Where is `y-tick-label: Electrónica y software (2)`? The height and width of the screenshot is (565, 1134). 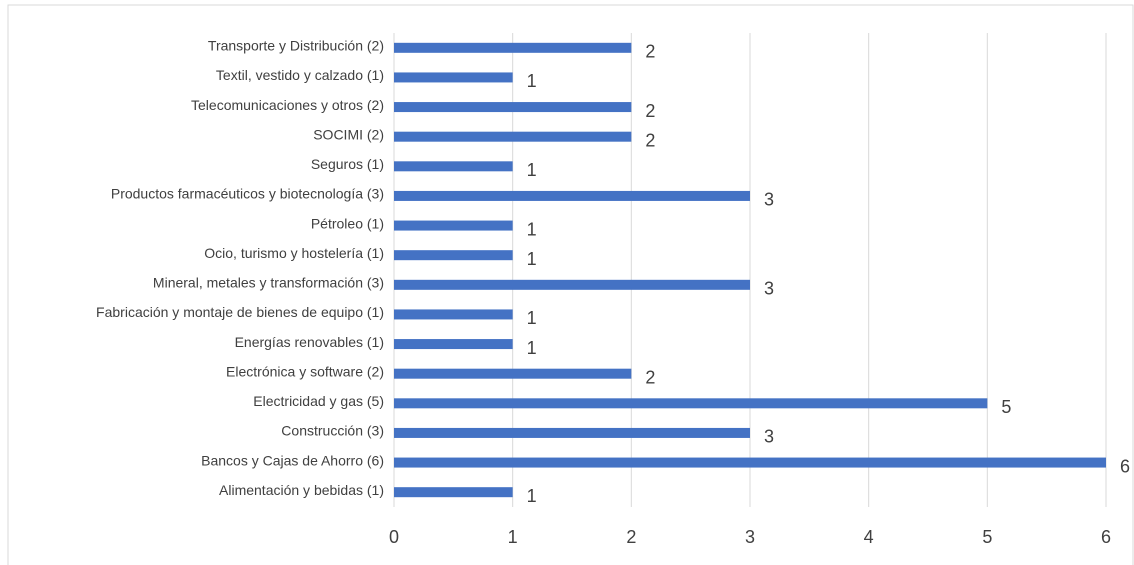
y-tick-label: Electrónica y software (2) is located at coordinates (305, 371).